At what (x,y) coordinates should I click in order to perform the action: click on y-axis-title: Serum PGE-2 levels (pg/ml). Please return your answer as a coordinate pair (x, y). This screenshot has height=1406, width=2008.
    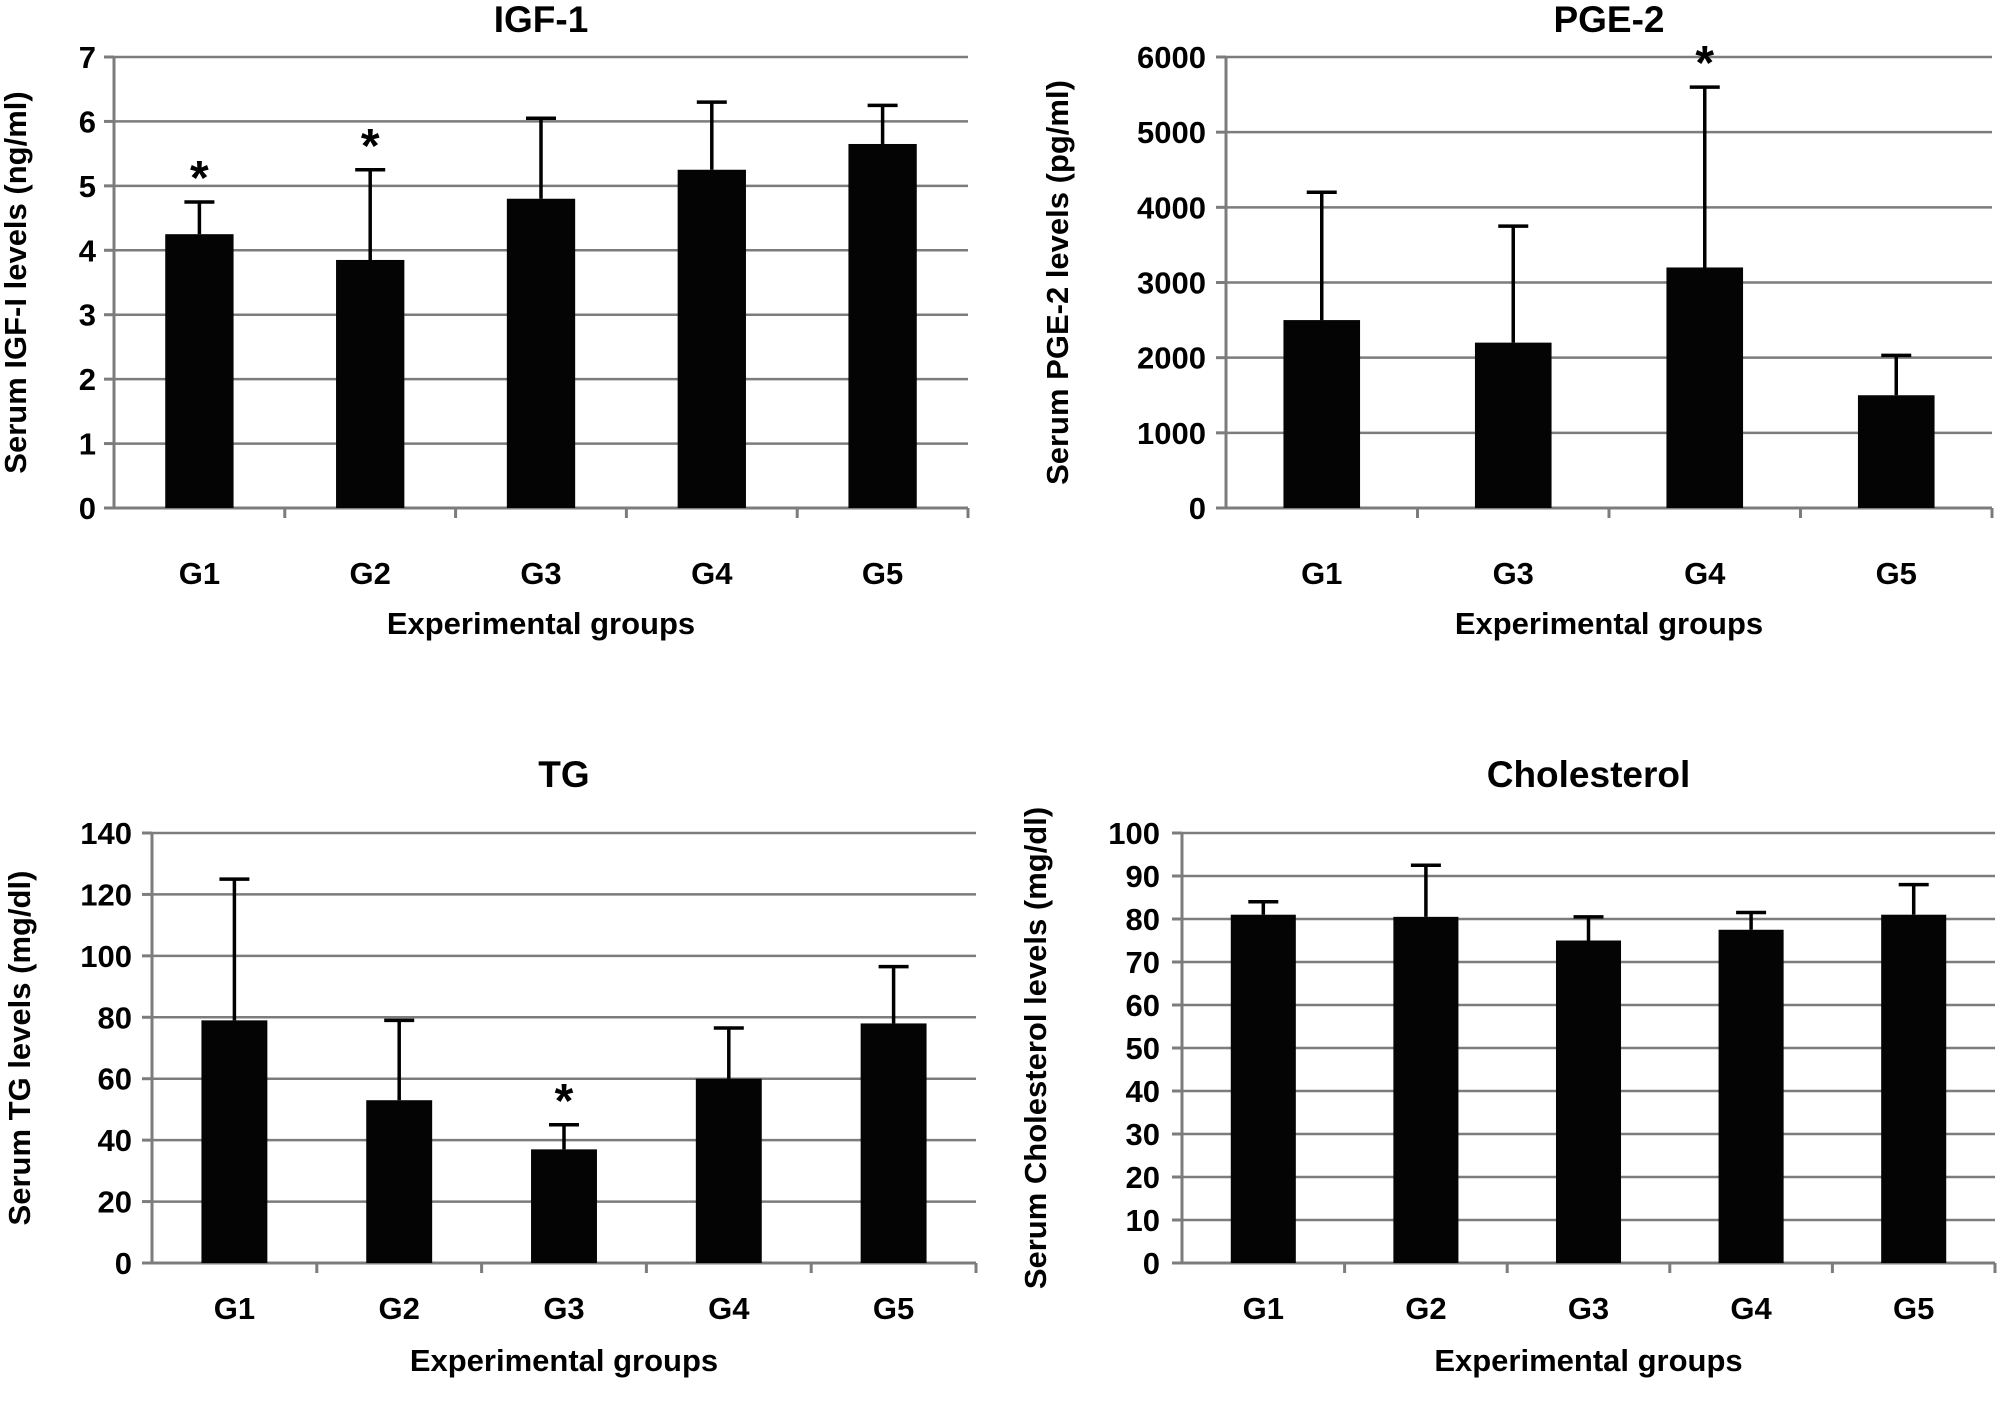
    Looking at the image, I should click on (1057, 282).